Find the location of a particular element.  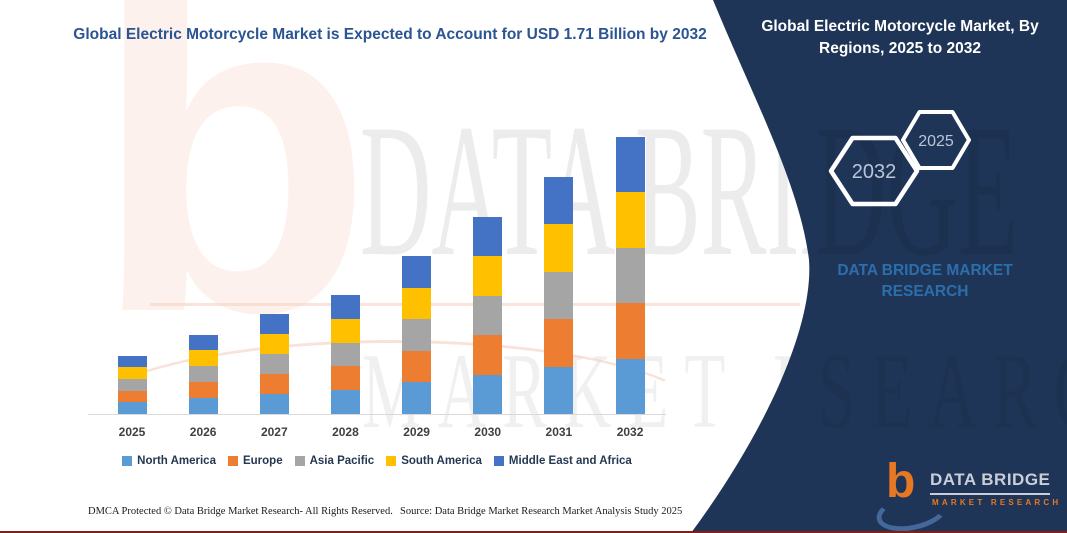

legend-item-europe: Europe is located at coordinates (255, 461).